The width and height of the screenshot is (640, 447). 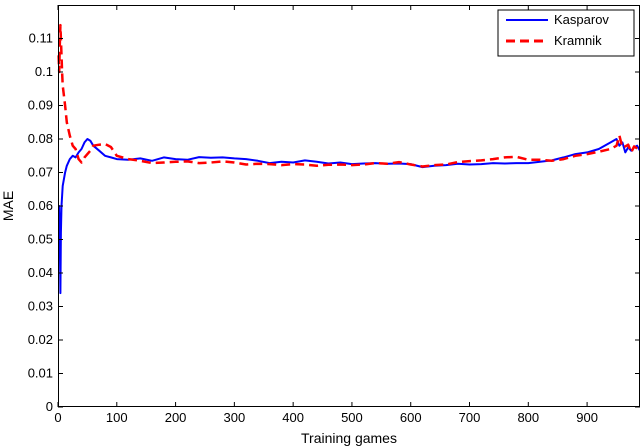 I want to click on y-axis-label: MAE, so click(x=8, y=206).